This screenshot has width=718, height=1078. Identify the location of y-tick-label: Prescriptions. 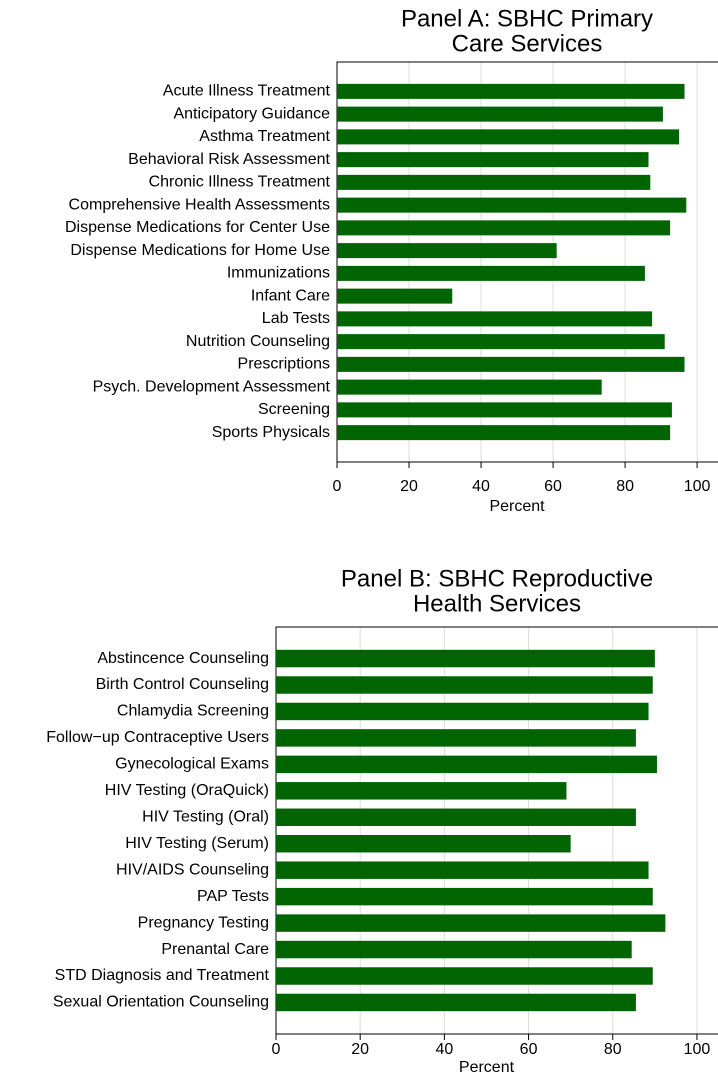
(284, 364).